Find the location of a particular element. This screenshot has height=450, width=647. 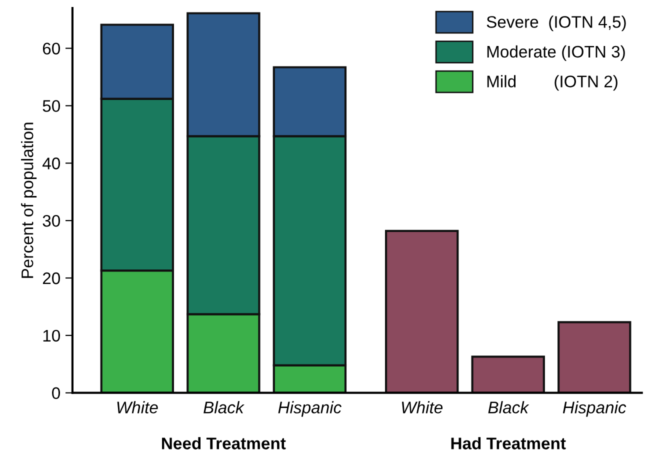

y-tick-label: 30 is located at coordinates (51, 220).